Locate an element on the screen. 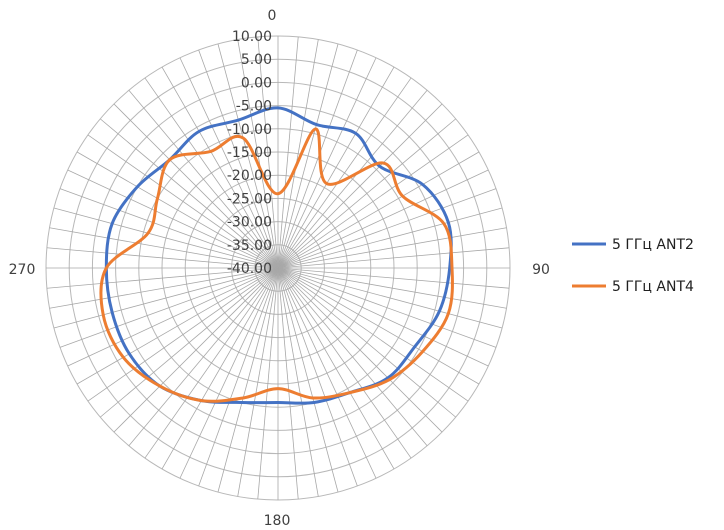  angle-label-180: 180 is located at coordinates (277, 521).